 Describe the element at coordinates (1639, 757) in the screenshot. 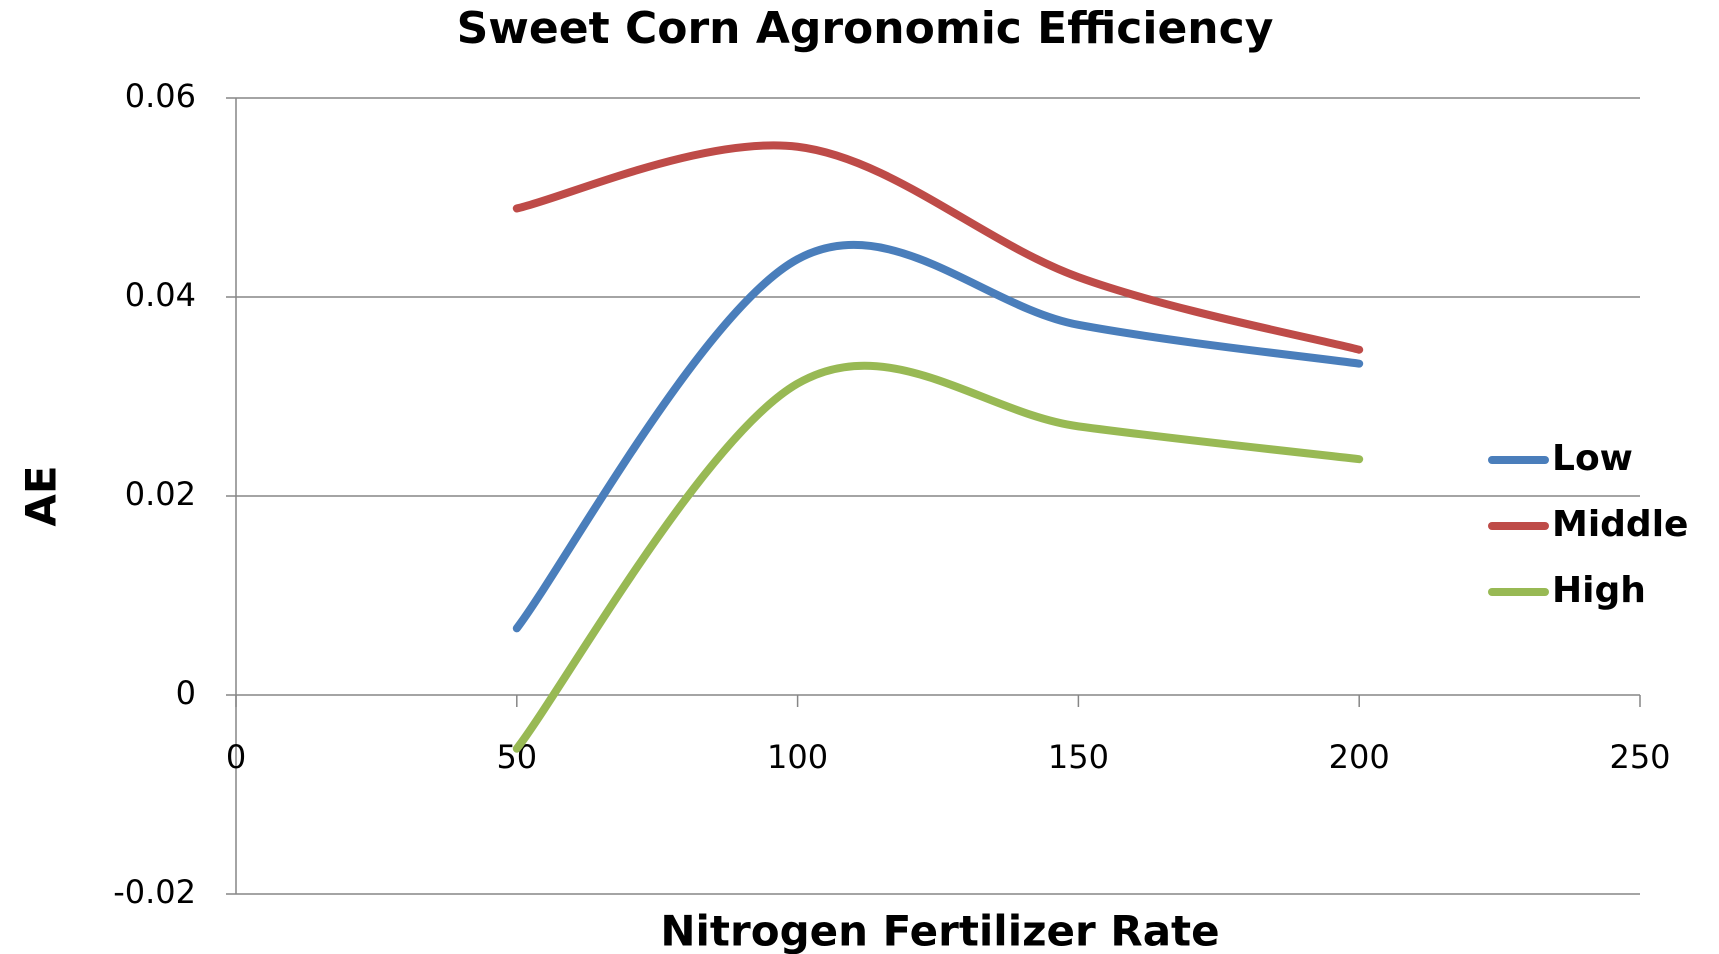

I see `x-tick-label: 250` at that location.